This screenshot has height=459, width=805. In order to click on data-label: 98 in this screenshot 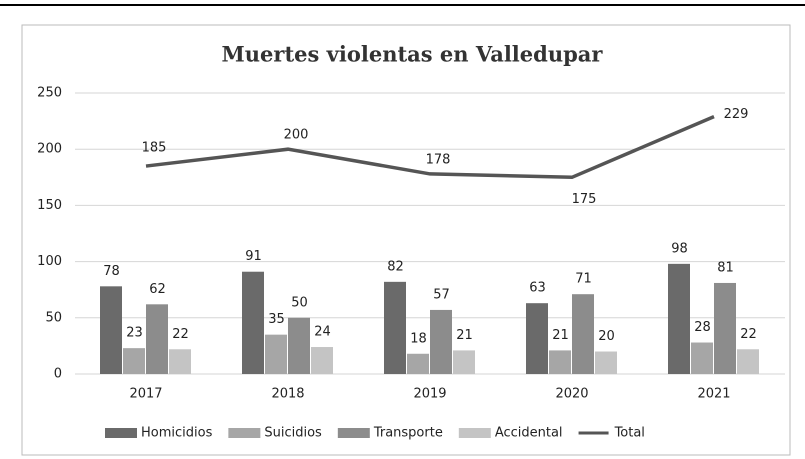, I will do `click(679, 248)`.